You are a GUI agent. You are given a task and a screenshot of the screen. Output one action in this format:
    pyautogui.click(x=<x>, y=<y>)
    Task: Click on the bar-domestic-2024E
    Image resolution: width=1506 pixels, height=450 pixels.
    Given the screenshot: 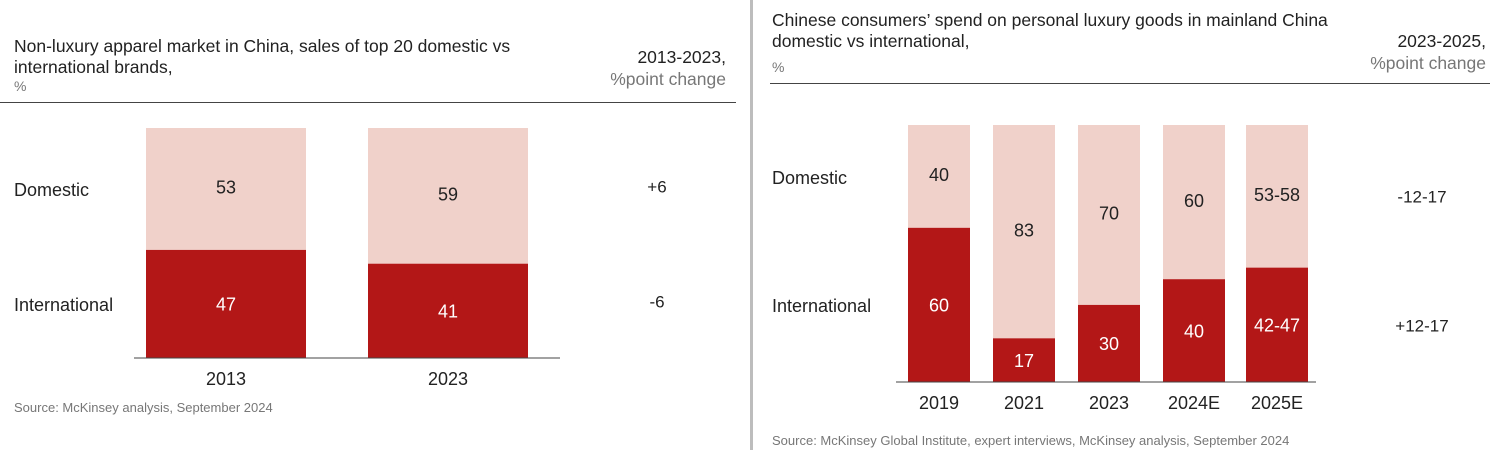 What is the action you would take?
    pyautogui.click(x=1194, y=202)
    